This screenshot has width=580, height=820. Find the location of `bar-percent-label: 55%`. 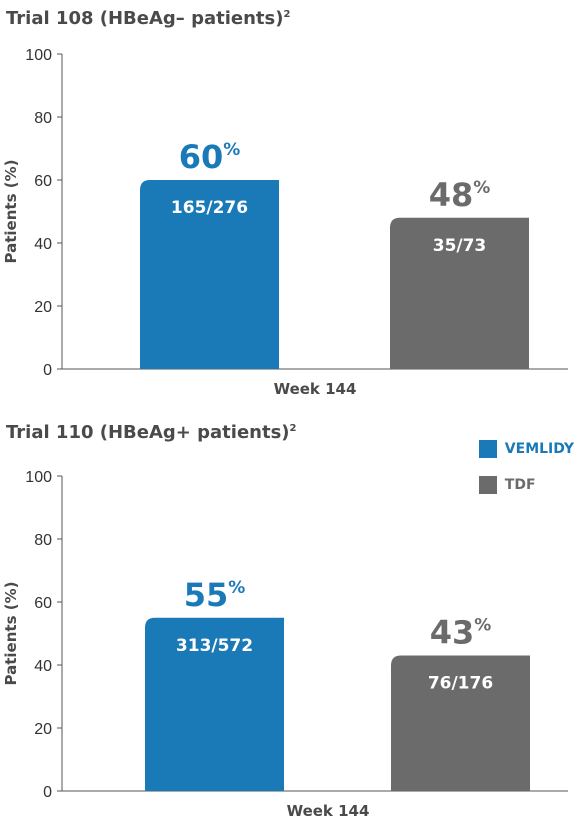

bar-percent-label: 55% is located at coordinates (215, 595).